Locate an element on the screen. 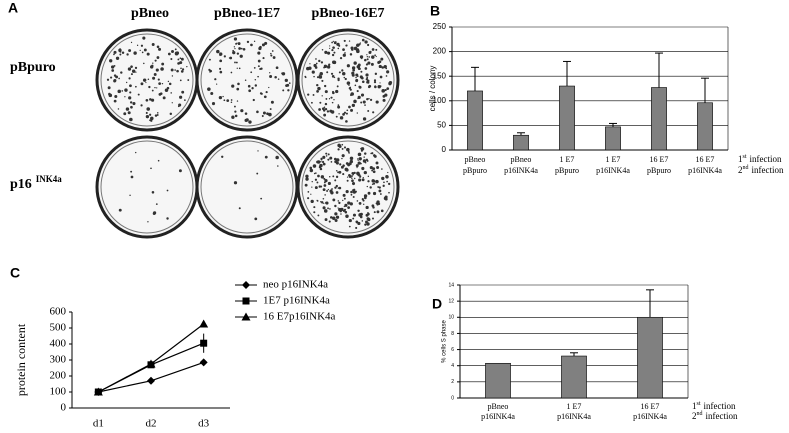  x-tick-label: pBpuro is located at coordinates (659, 170).